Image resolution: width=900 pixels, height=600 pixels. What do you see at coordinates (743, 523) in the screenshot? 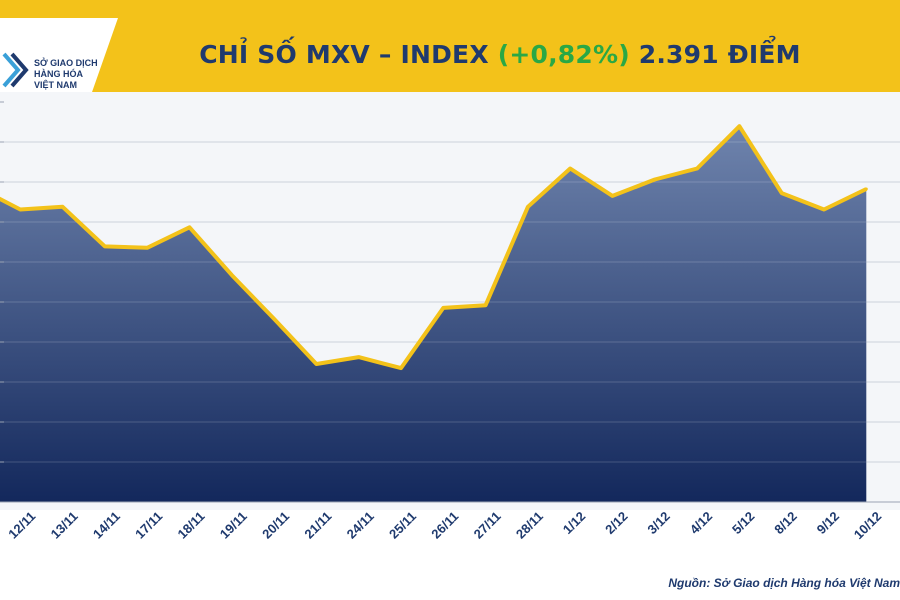
I see `x-tick-label: 5/12` at bounding box center [743, 523].